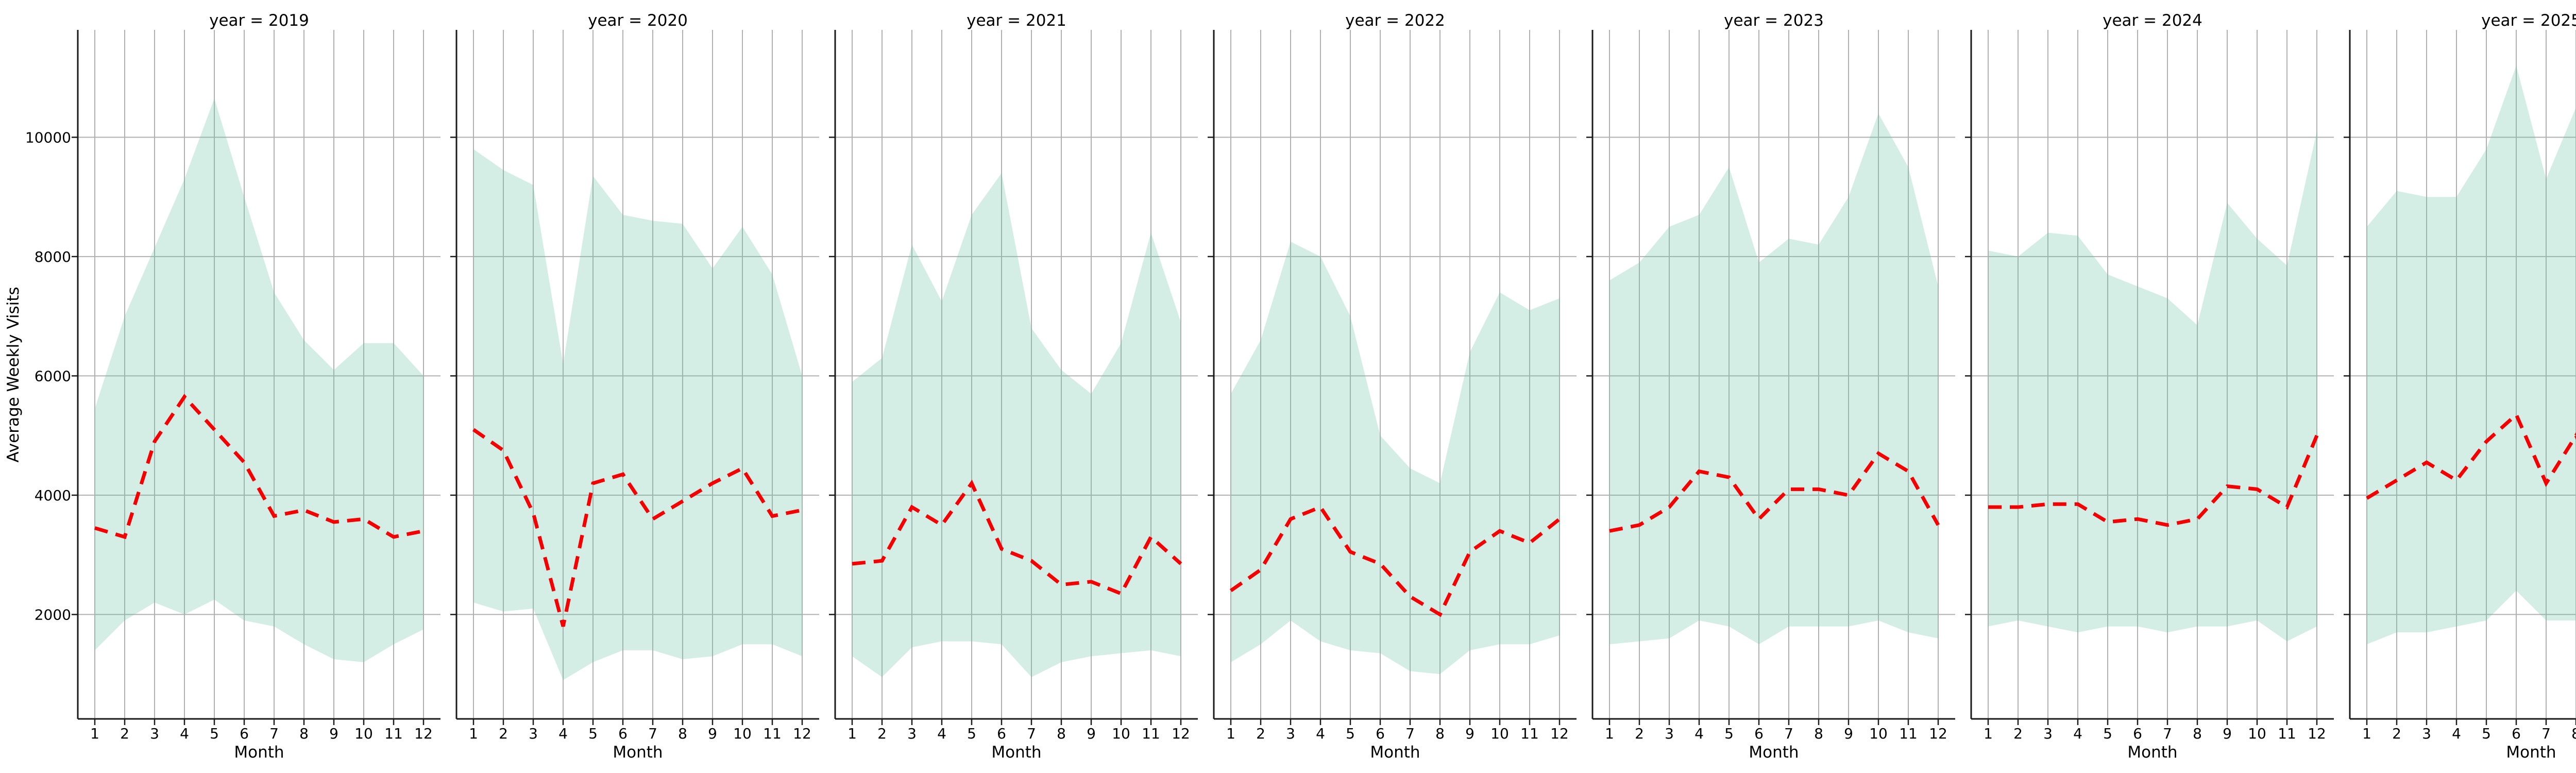 The height and width of the screenshot is (773, 2576). I want to click on y-axis-label: Average Weekly Visits, so click(13, 374).